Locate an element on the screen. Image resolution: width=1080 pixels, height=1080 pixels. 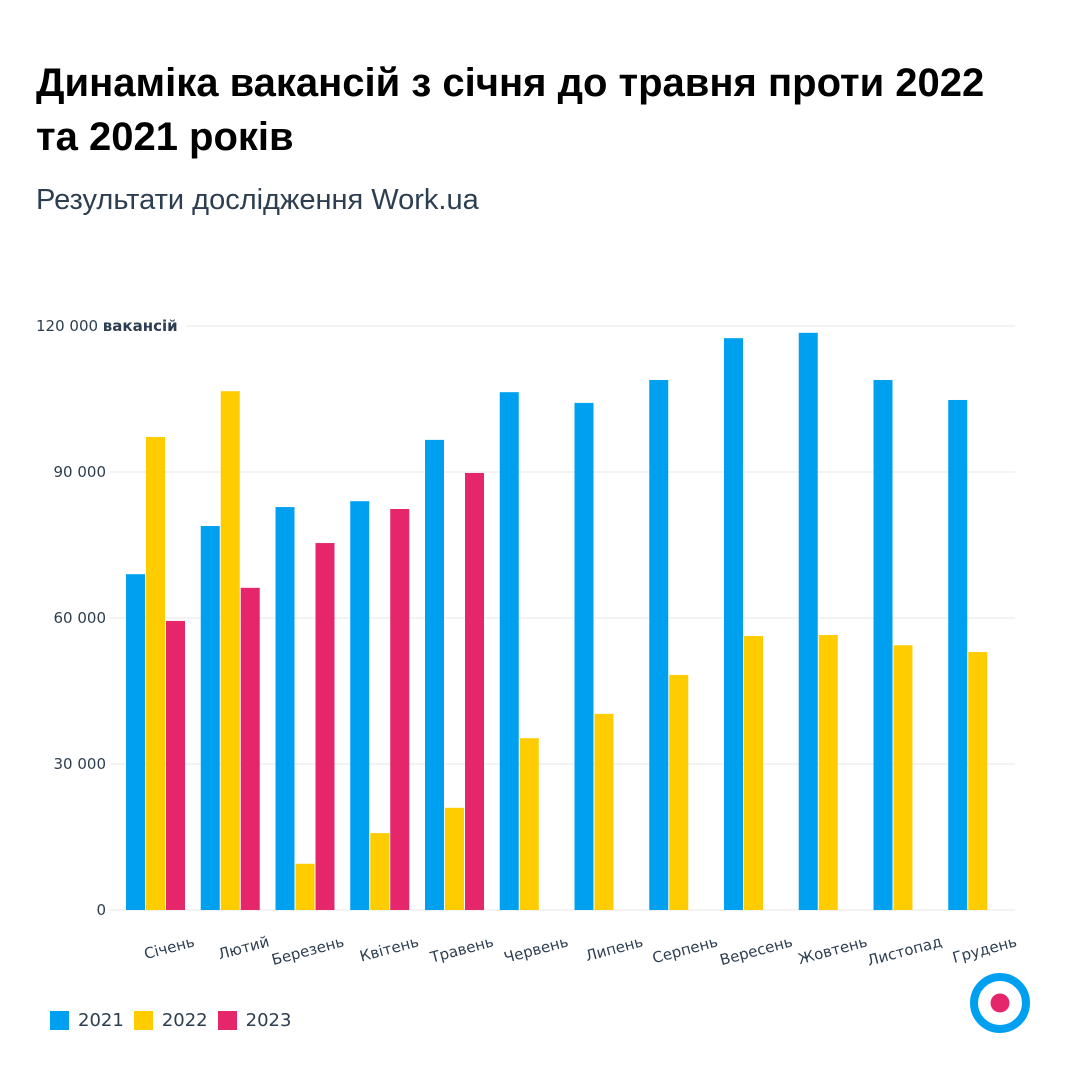
y-tick-label: 30 000 is located at coordinates (80, 764).